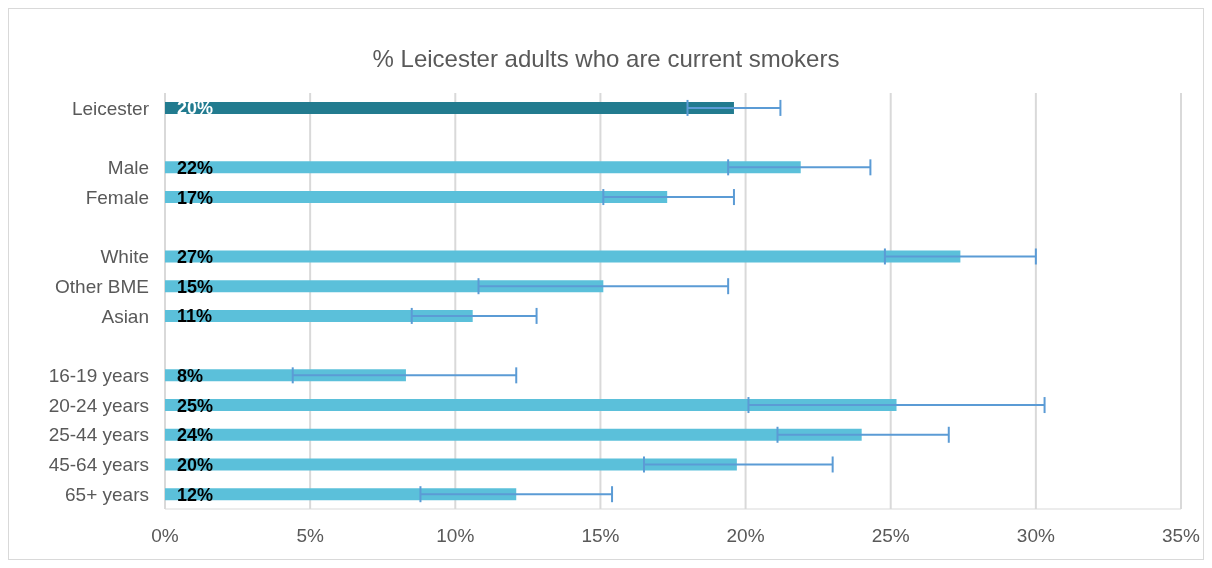  I want to click on x-tick-label: 10%, so click(455, 536).